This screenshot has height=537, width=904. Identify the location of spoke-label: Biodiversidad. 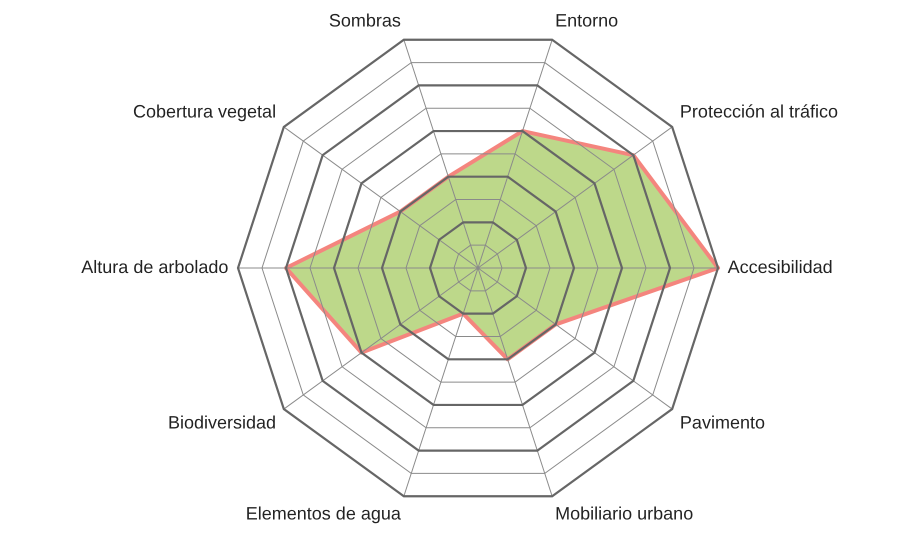
(222, 422).